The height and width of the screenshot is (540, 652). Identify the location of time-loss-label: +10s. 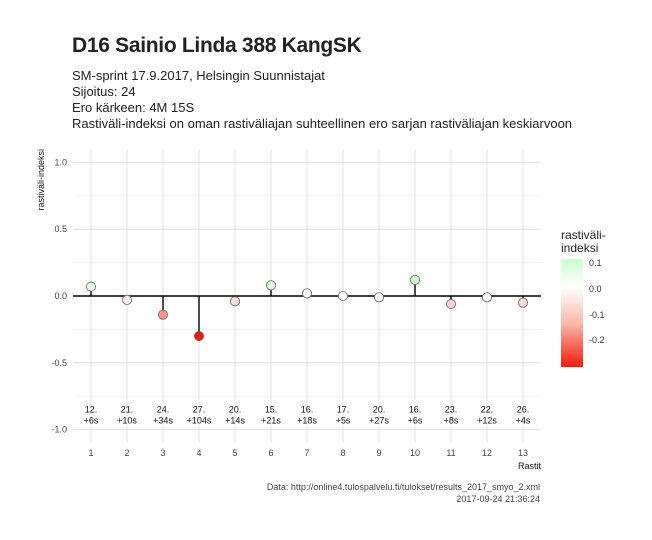
(127, 421).